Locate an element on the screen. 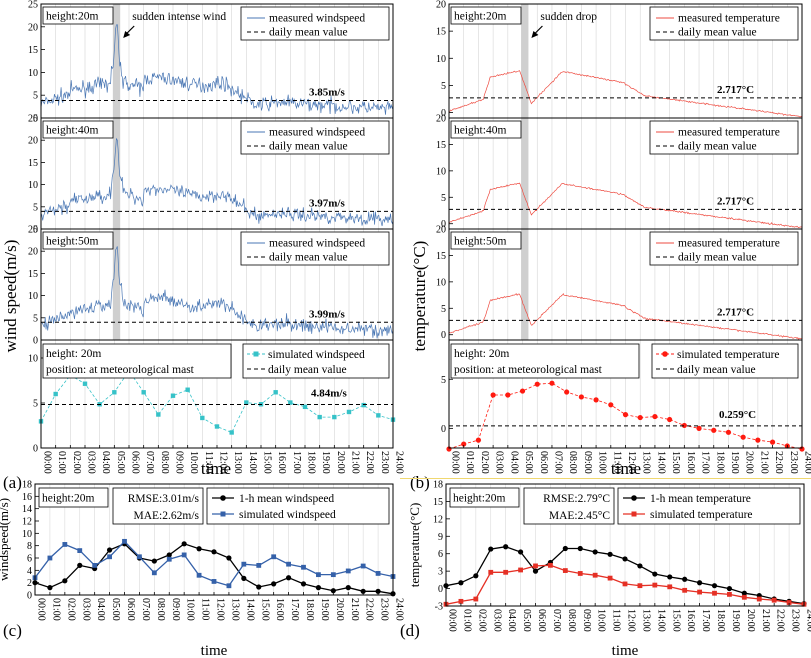 The height and width of the screenshot is (658, 811). svg-text: height:40m is located at coordinates (480, 131).